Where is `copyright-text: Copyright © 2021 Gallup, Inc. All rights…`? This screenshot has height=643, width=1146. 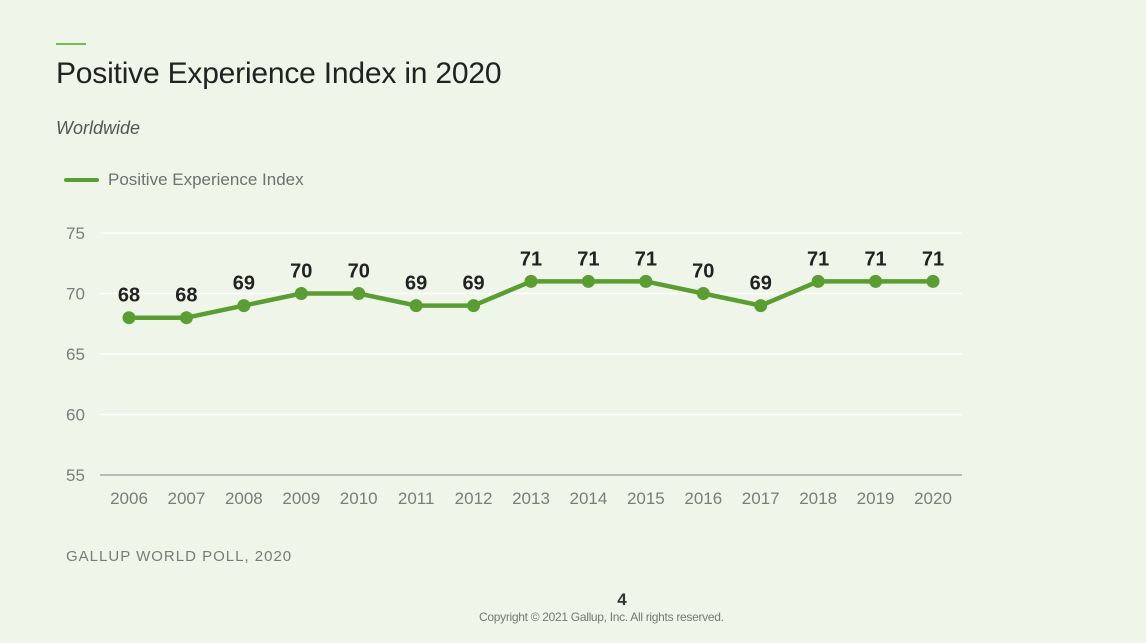 copyright-text: Copyright © 2021 Gallup, Inc. All rights… is located at coordinates (601, 617).